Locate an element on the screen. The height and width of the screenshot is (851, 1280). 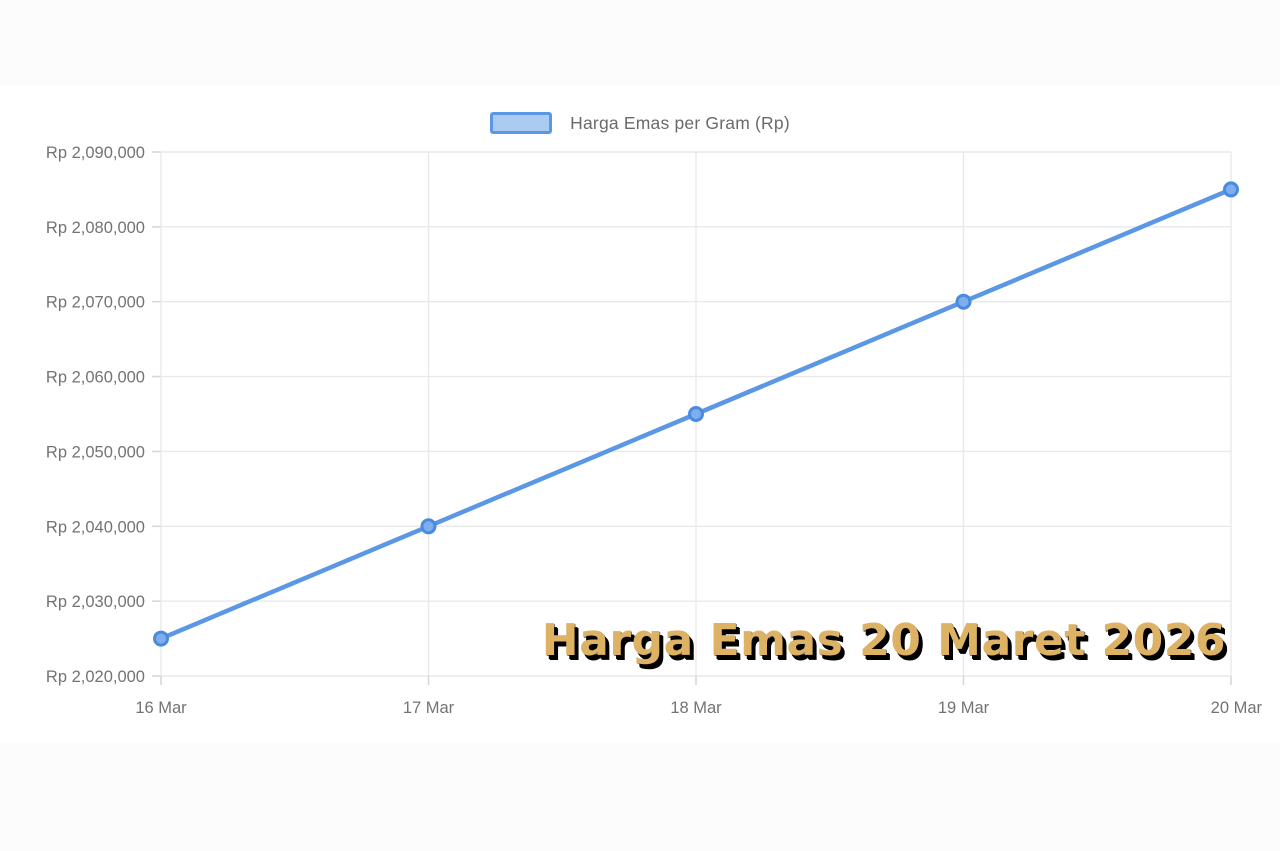
y-axis-tick-label: Rp 2,090,000 is located at coordinates (95, 153).